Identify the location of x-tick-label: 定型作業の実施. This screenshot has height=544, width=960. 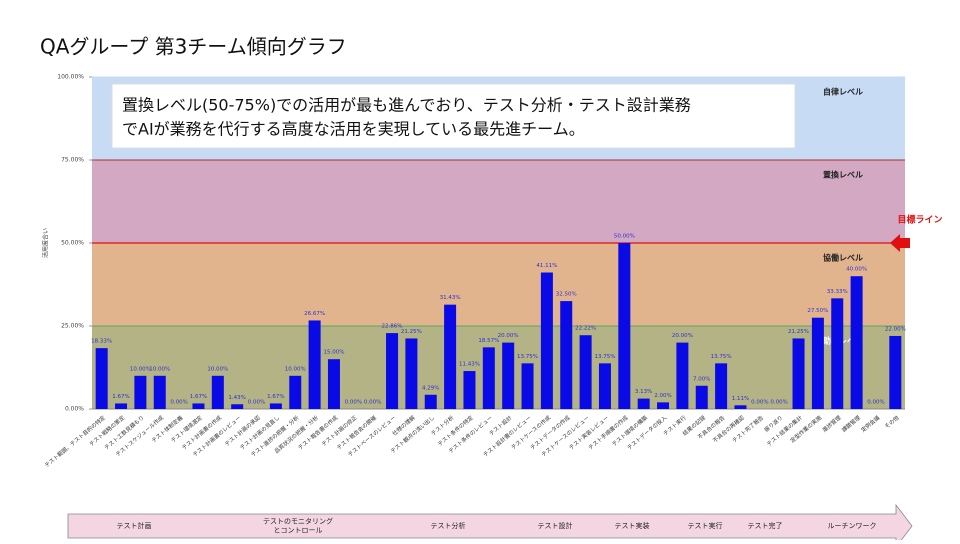
(805, 428).